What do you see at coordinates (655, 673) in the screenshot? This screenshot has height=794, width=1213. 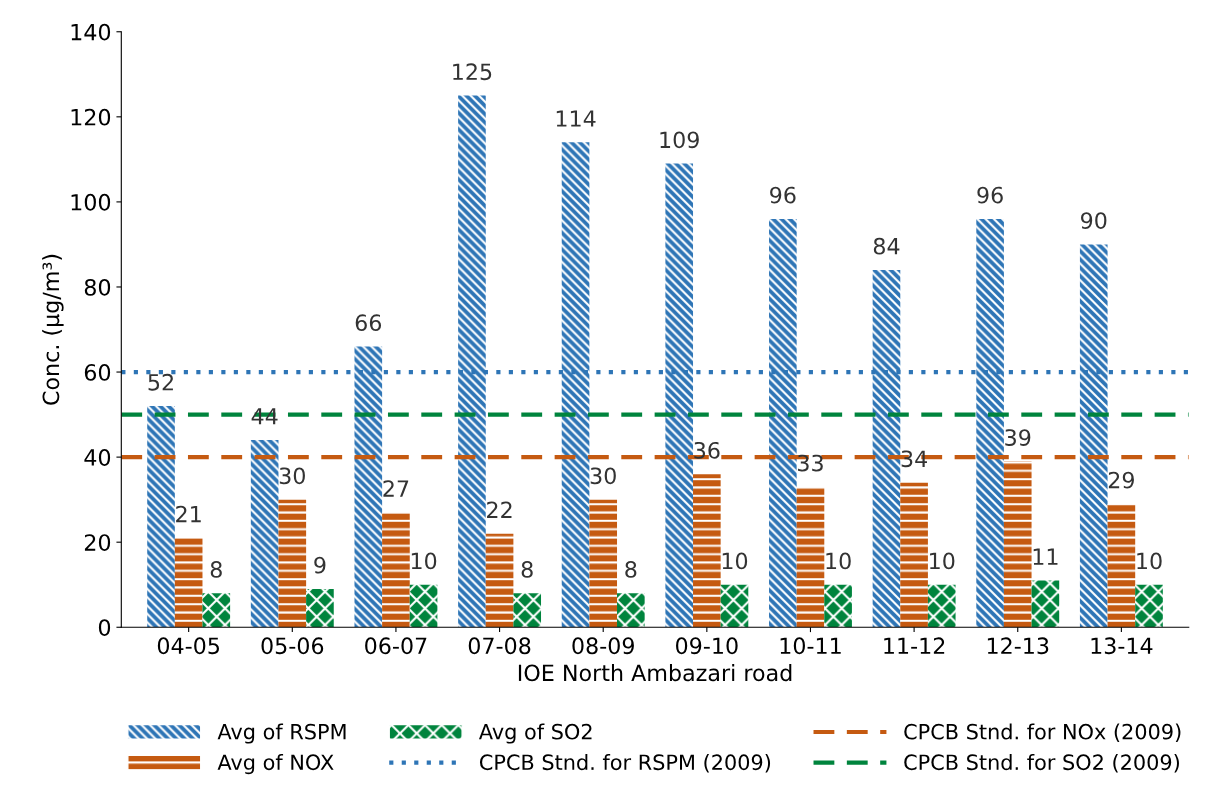 I see `x-axis-title: IOE North Ambazari road` at bounding box center [655, 673].